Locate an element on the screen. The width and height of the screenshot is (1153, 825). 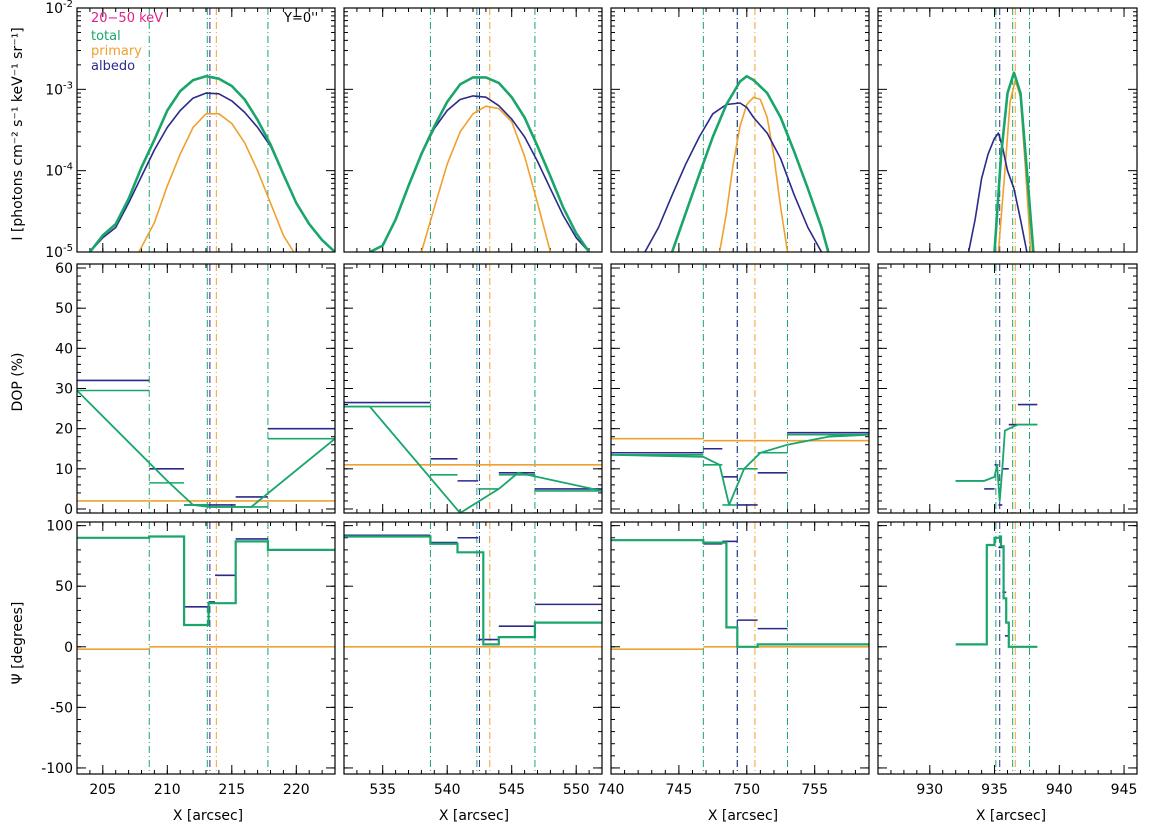
x-tick-label: 210 is located at coordinates (167, 790).